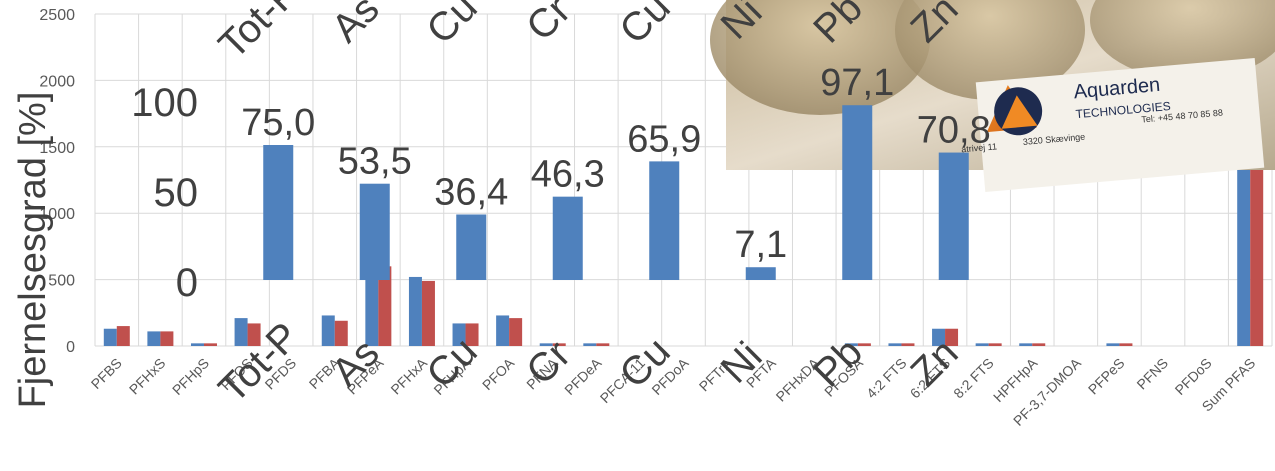  I want to click on x-tick-label: PFDoS, so click(1193, 376).